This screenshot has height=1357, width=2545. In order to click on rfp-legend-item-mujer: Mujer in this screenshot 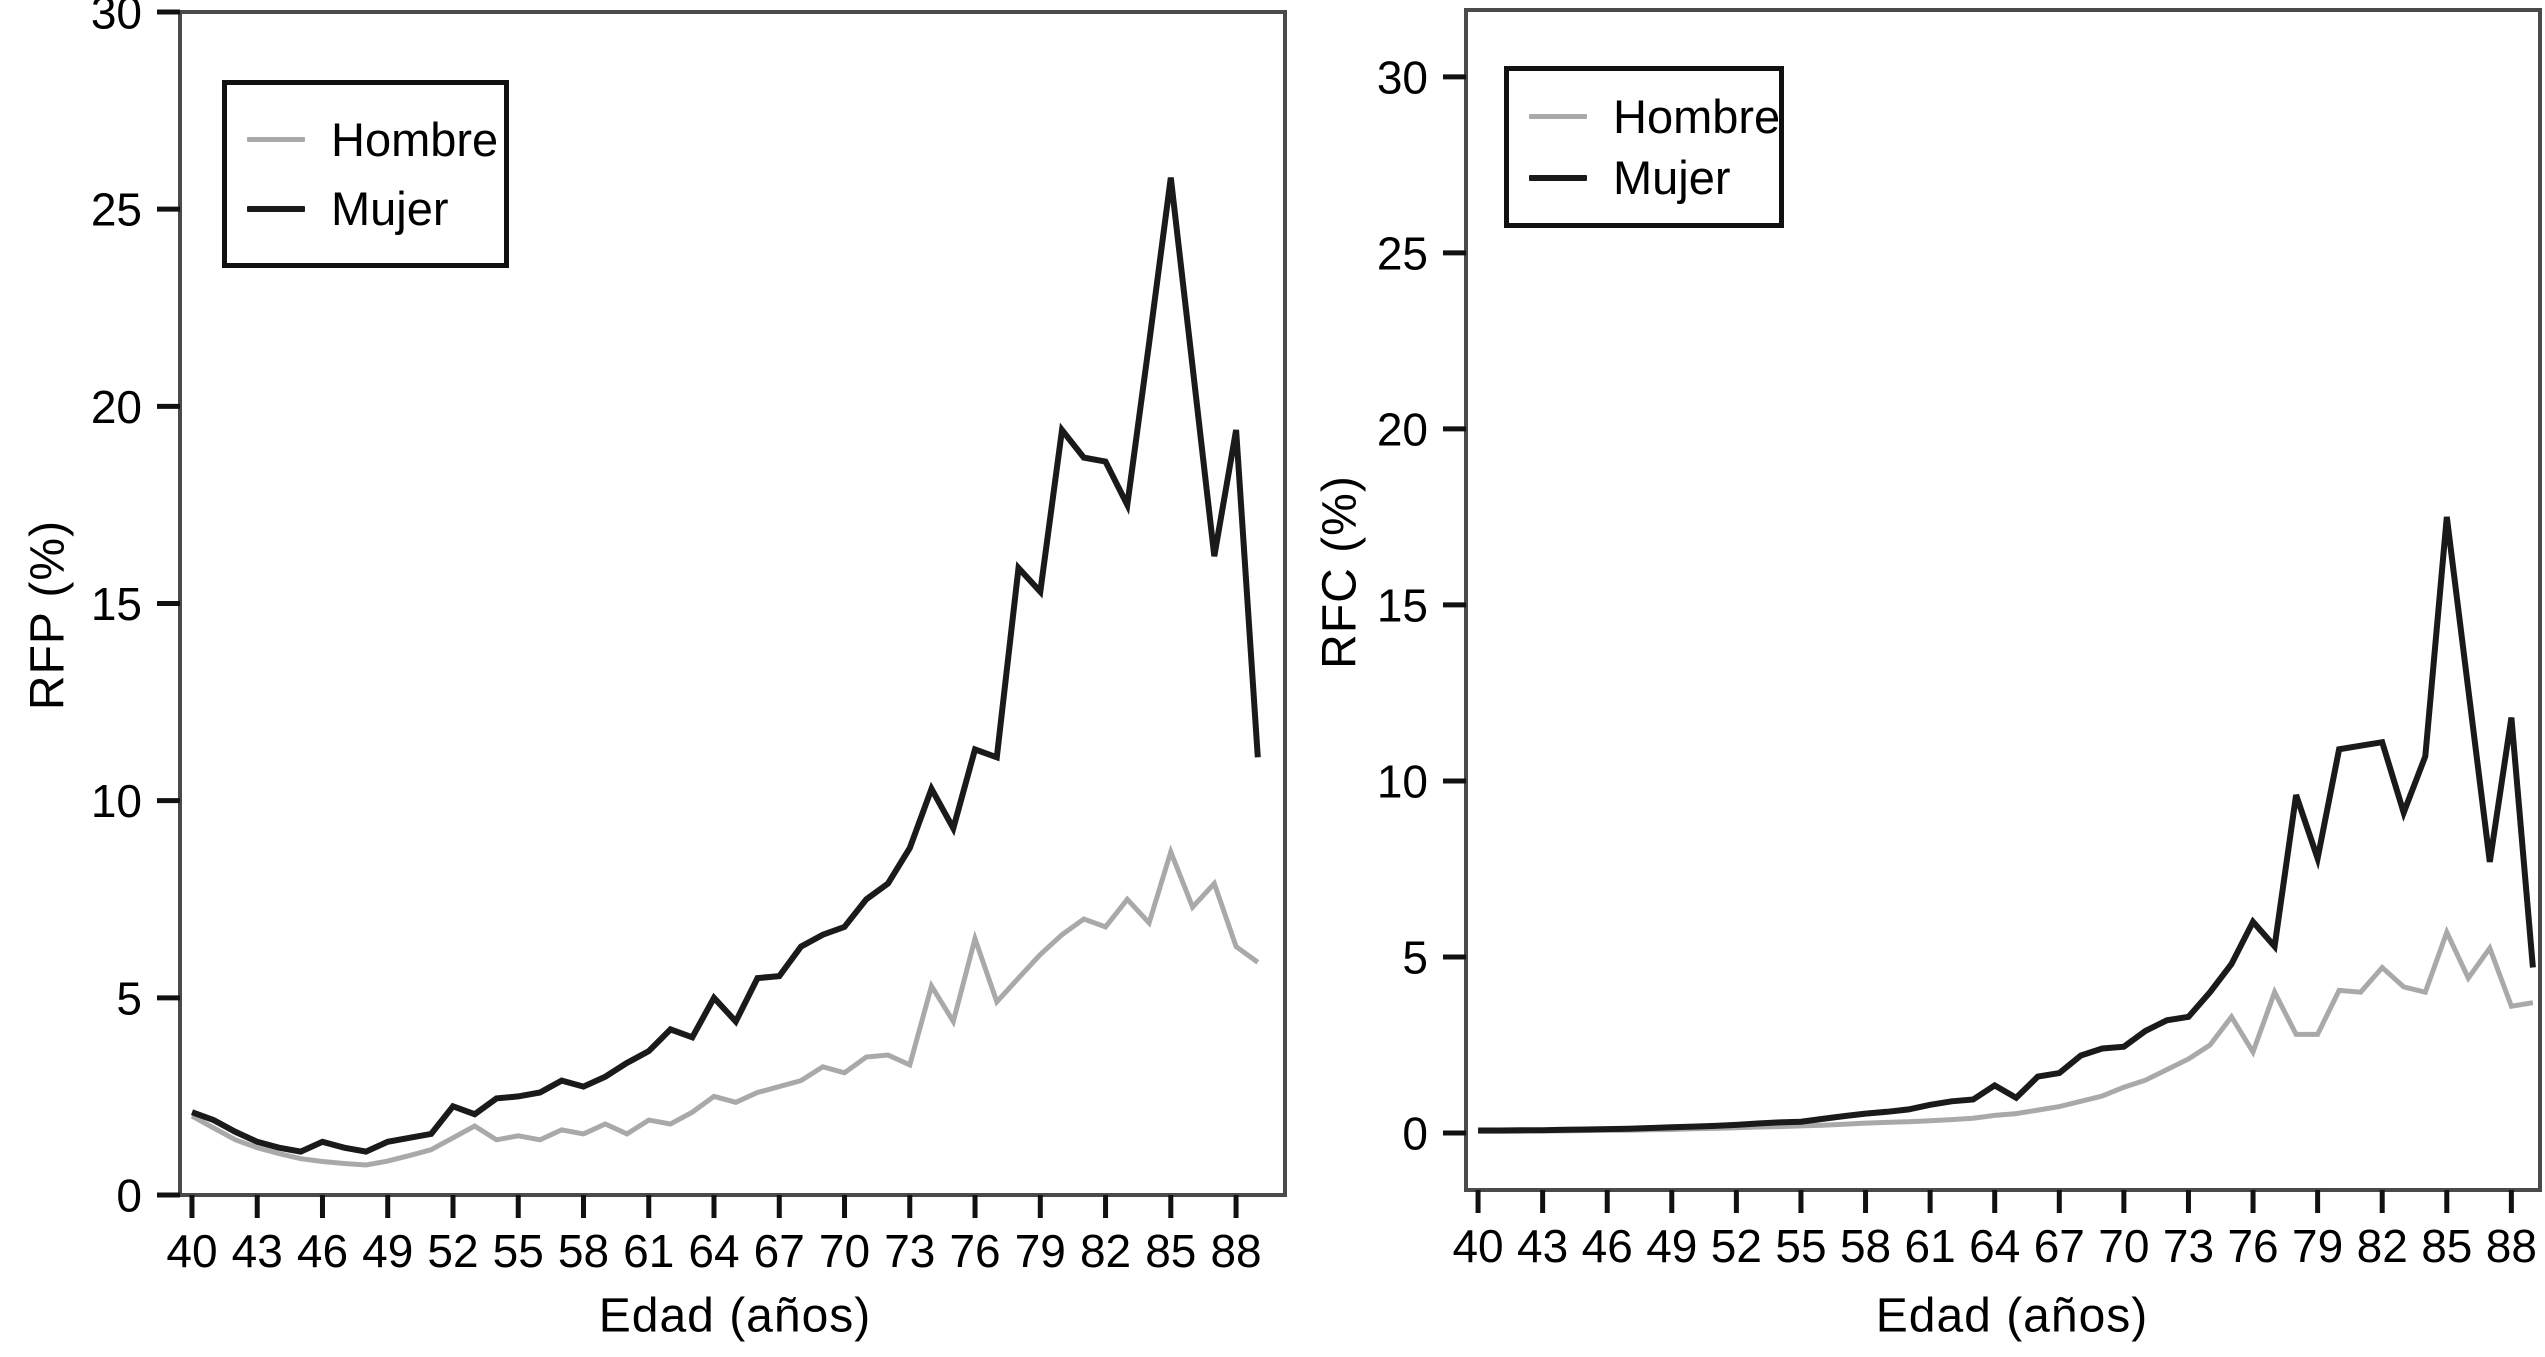, I will do `click(365, 208)`.